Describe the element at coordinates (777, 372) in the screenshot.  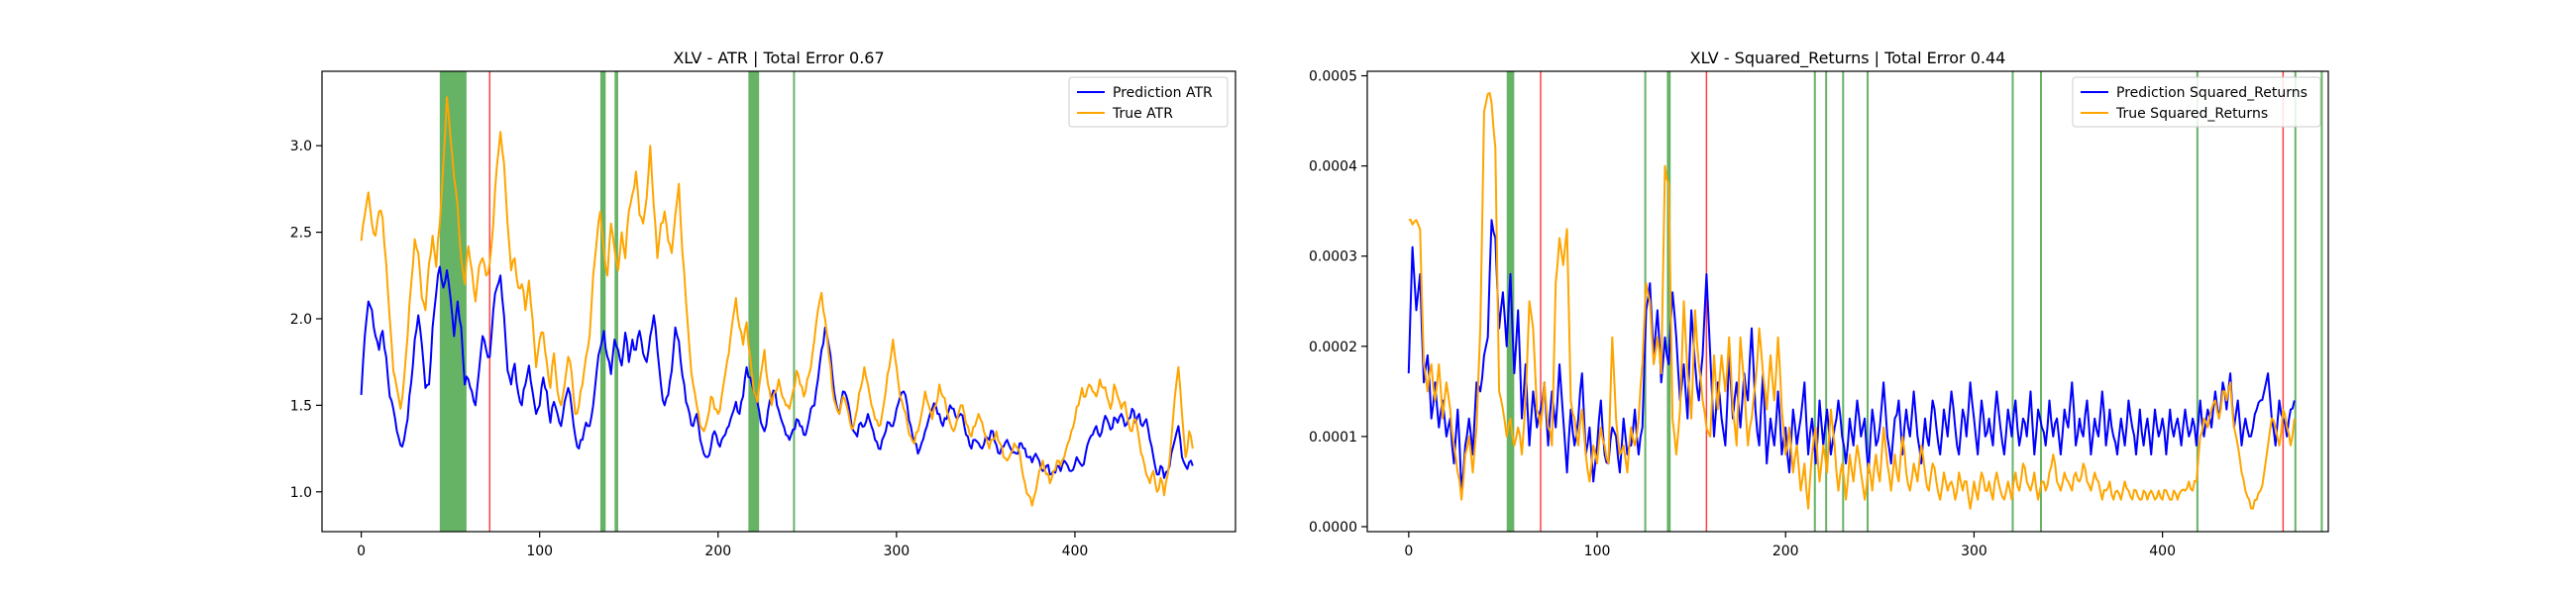
I see `series-line-prediction` at that location.